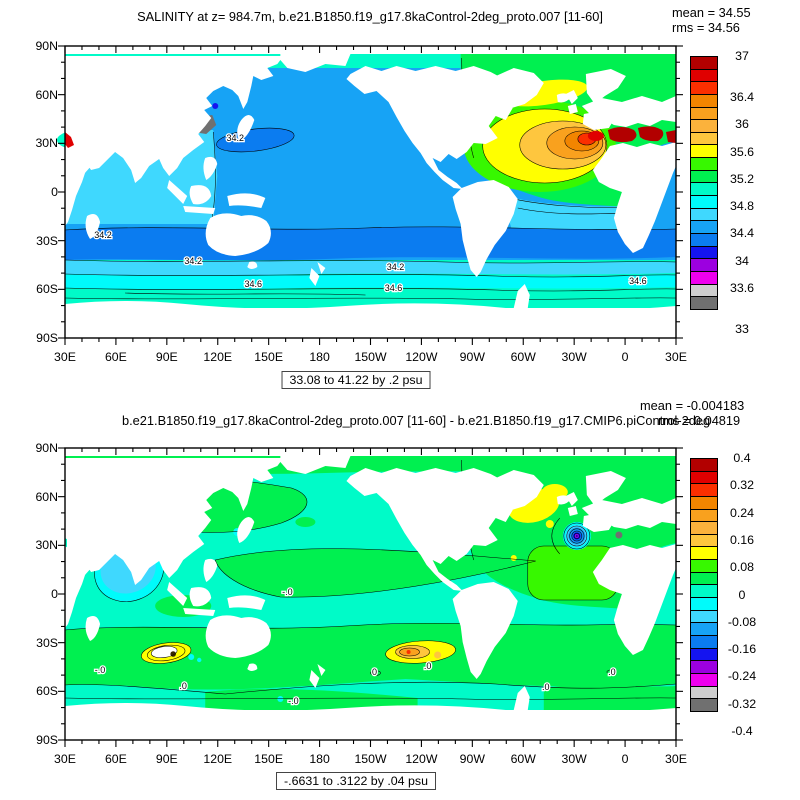  Describe the element at coordinates (370, 137) in the screenshot. I see `mediterranean-red-sea` at that location.